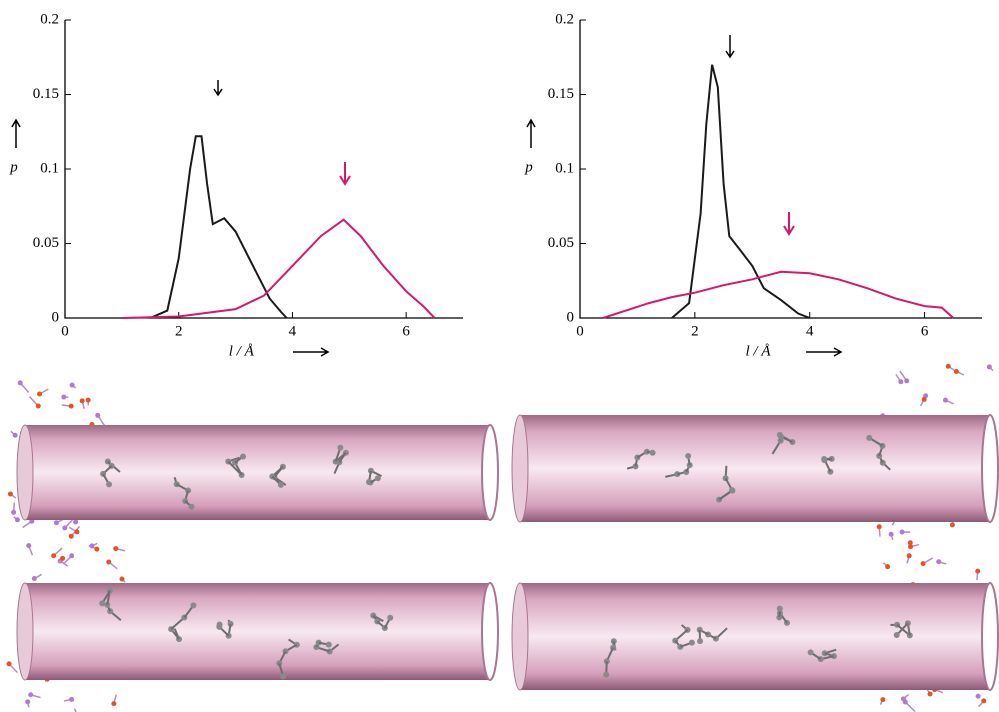 This screenshot has height=712, width=999. I want to click on x-tick-label: 4, so click(810, 331).